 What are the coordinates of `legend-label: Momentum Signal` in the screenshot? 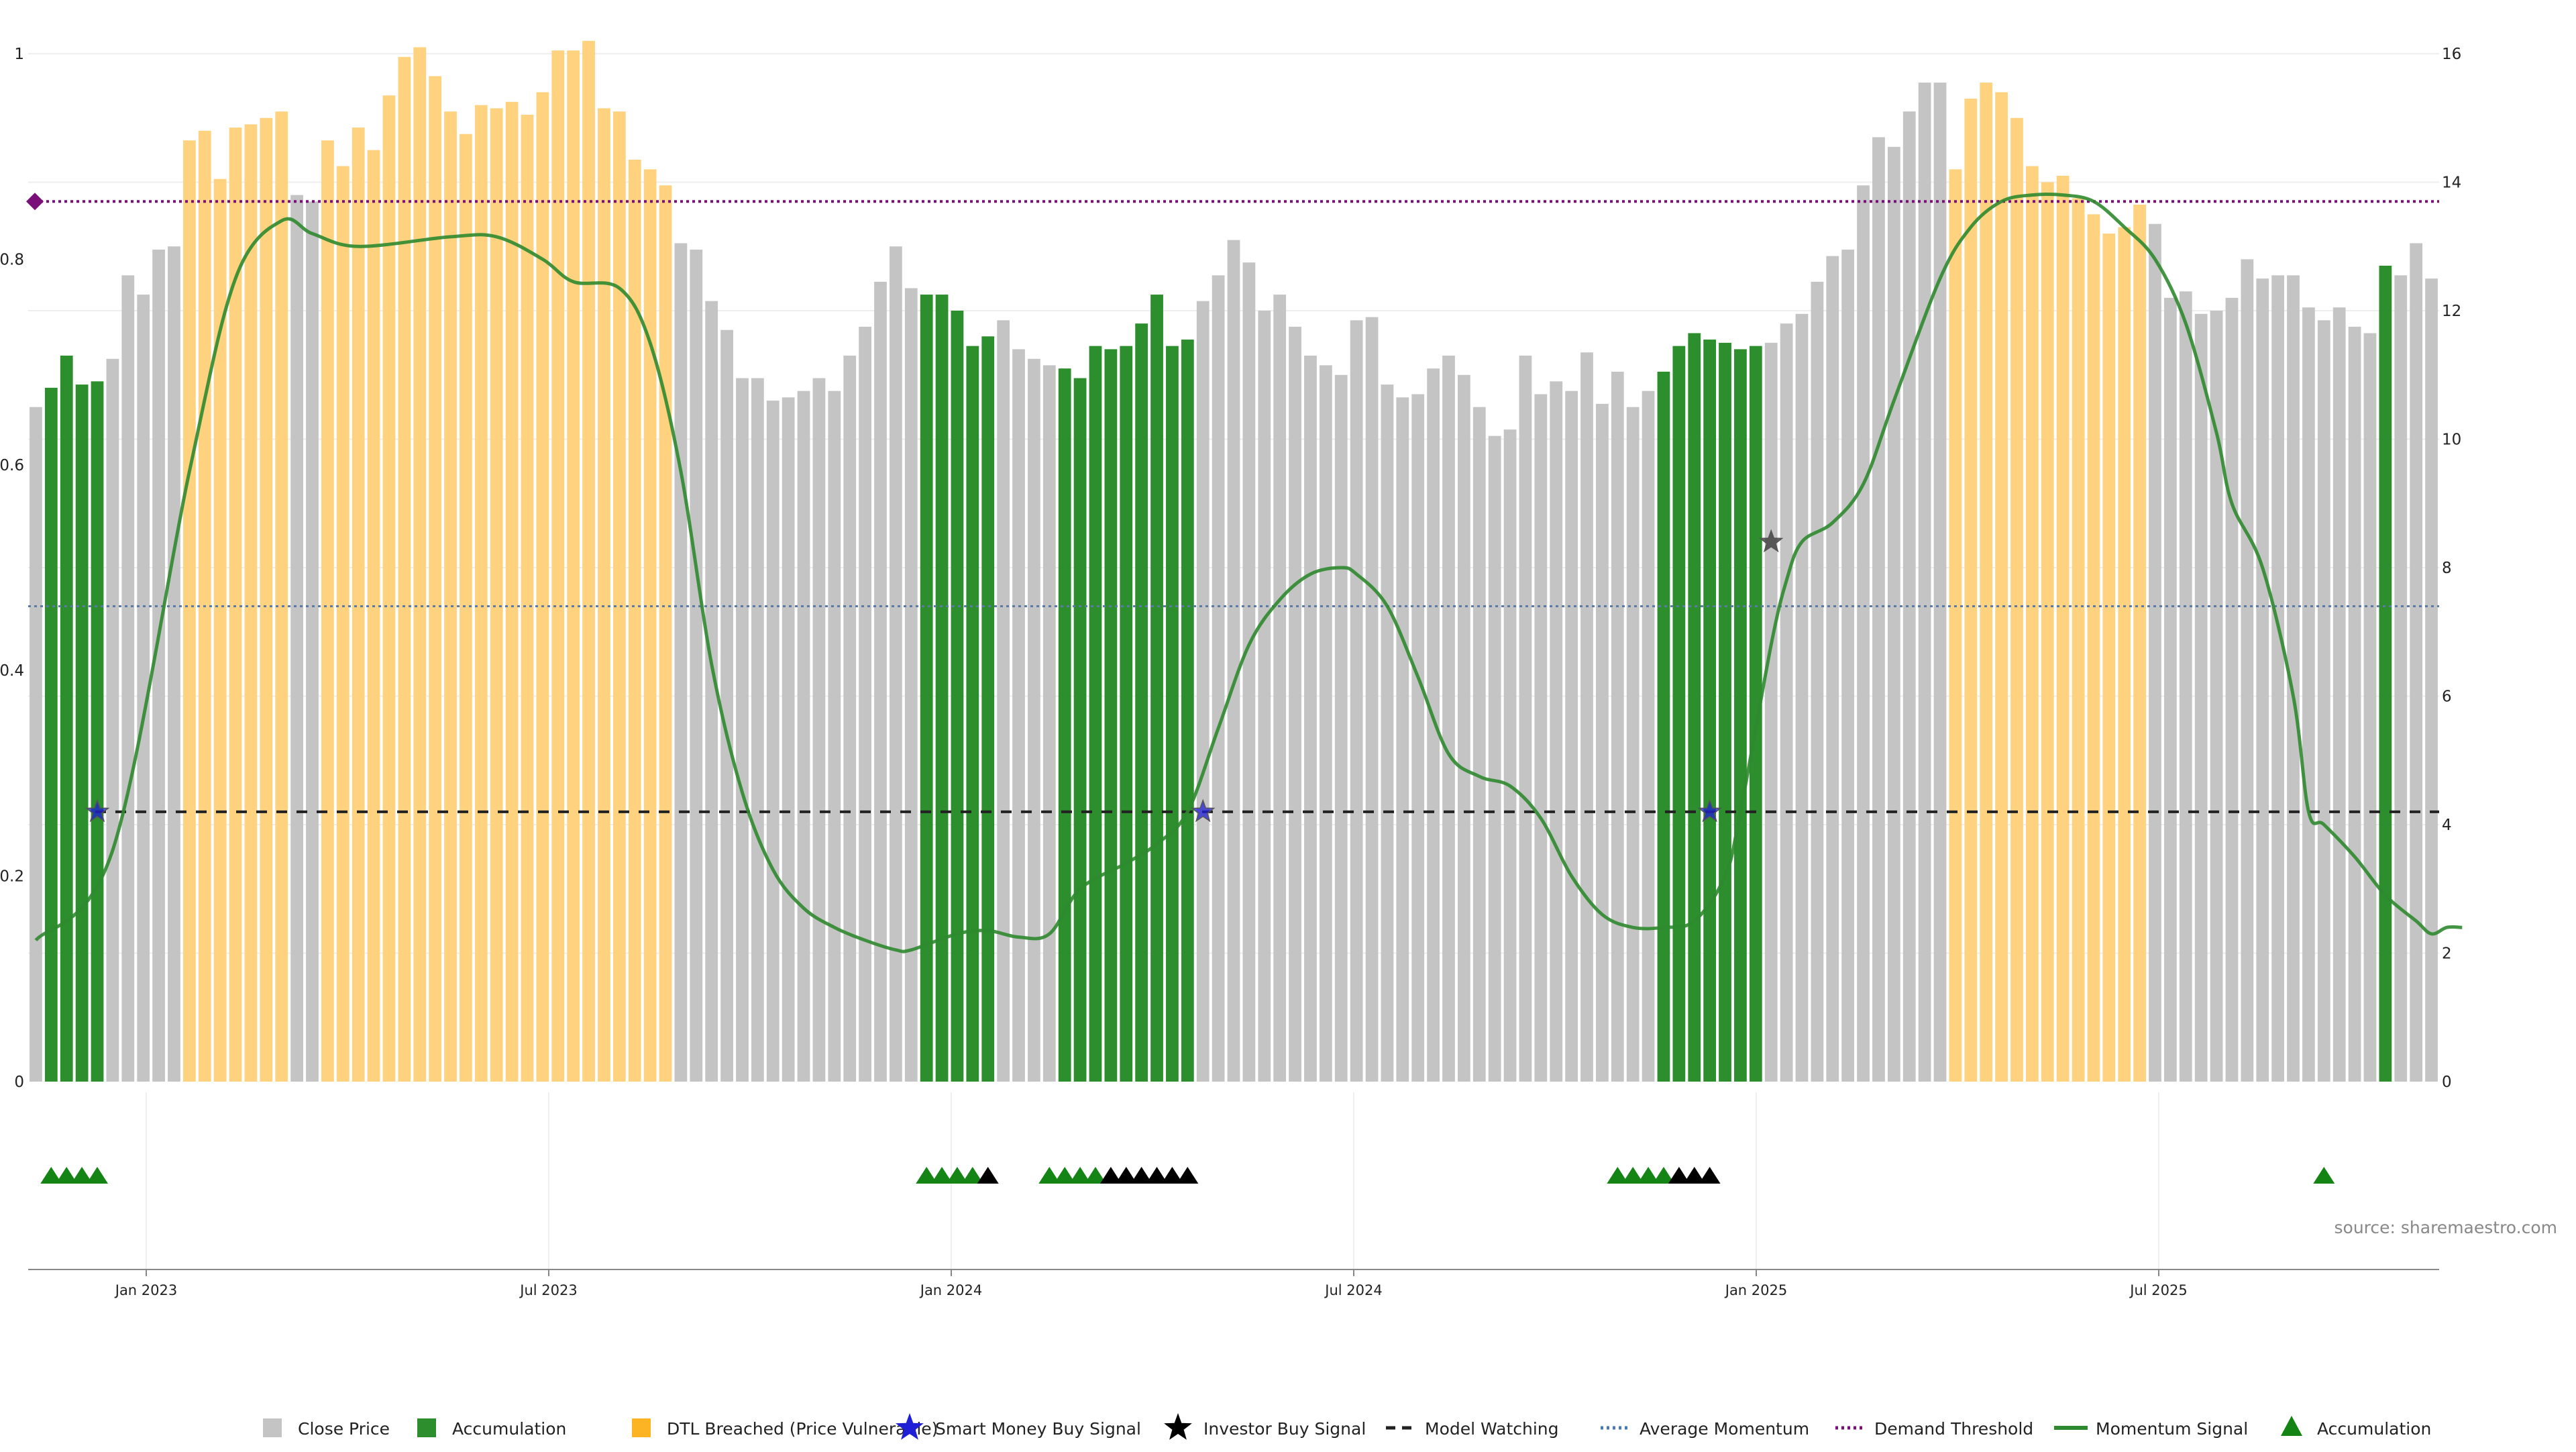 It's located at (2172, 1429).